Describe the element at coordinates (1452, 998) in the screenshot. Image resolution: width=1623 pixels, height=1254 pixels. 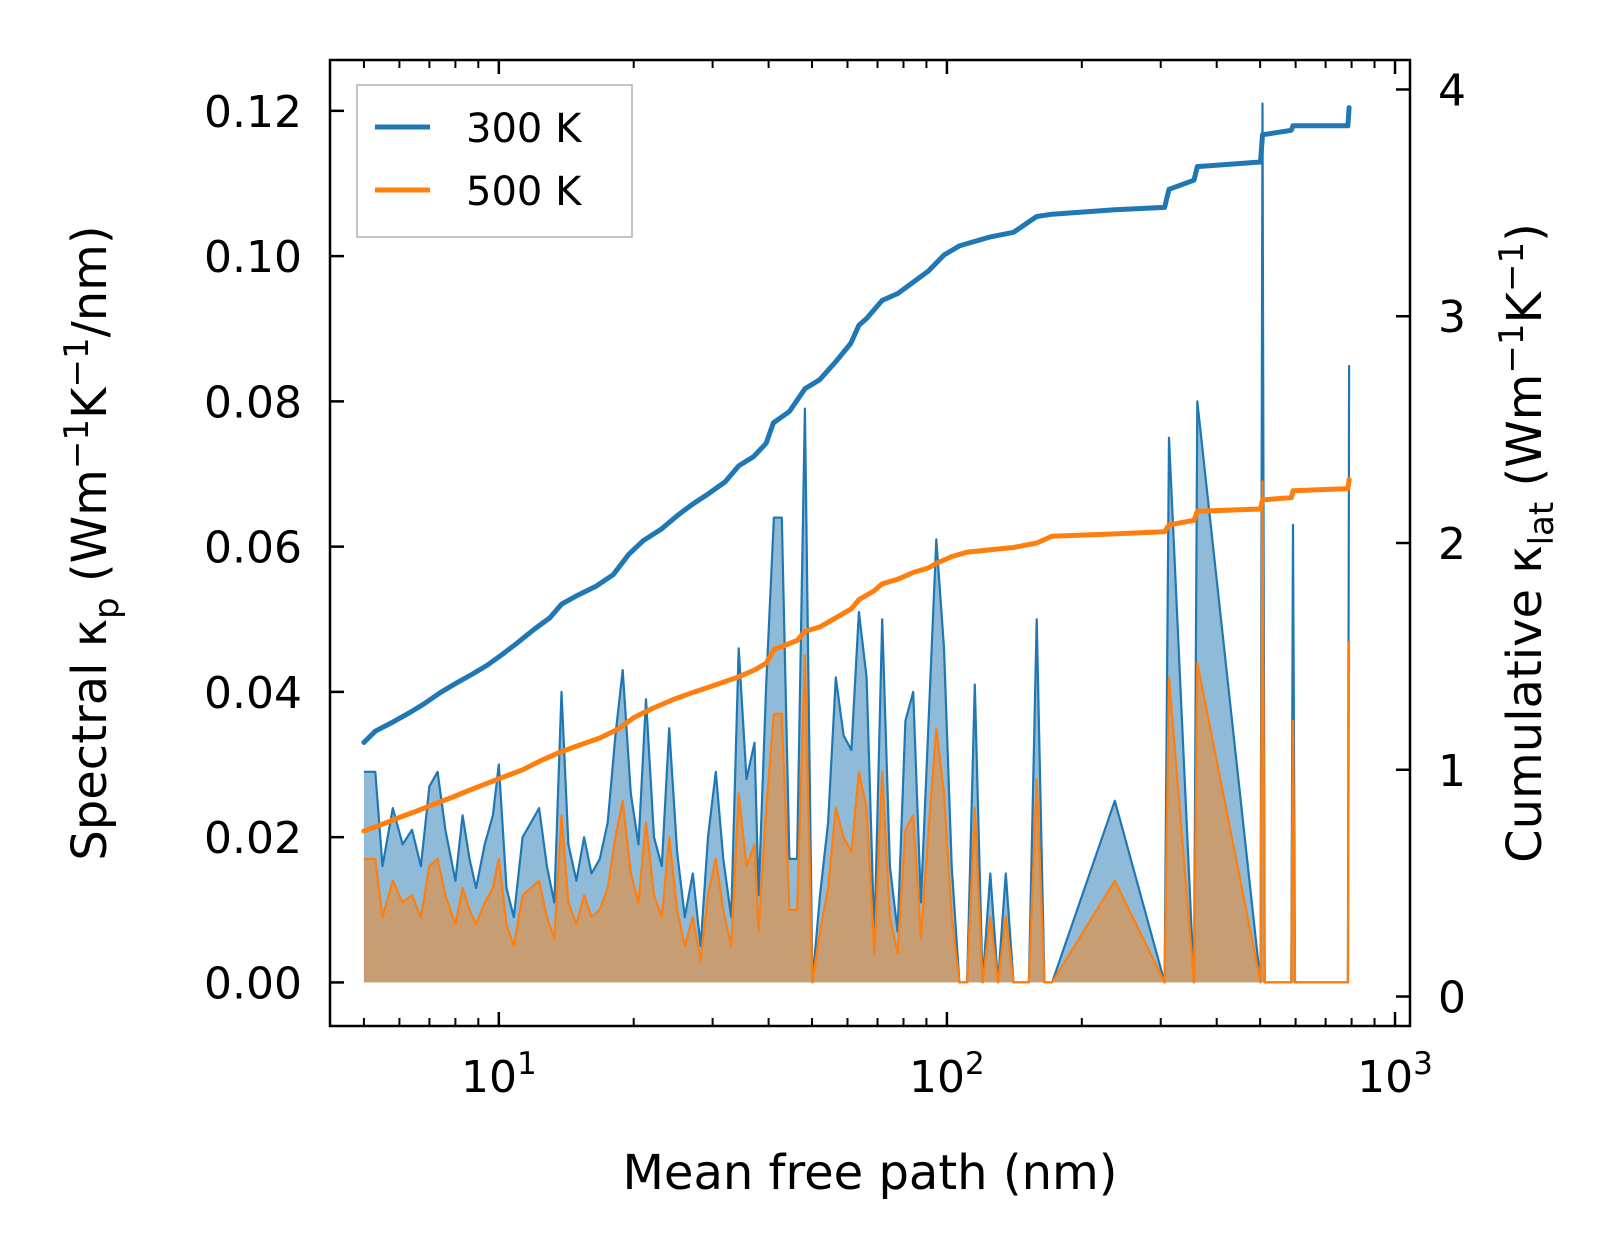
I see `y-right-tick-label: 0` at that location.